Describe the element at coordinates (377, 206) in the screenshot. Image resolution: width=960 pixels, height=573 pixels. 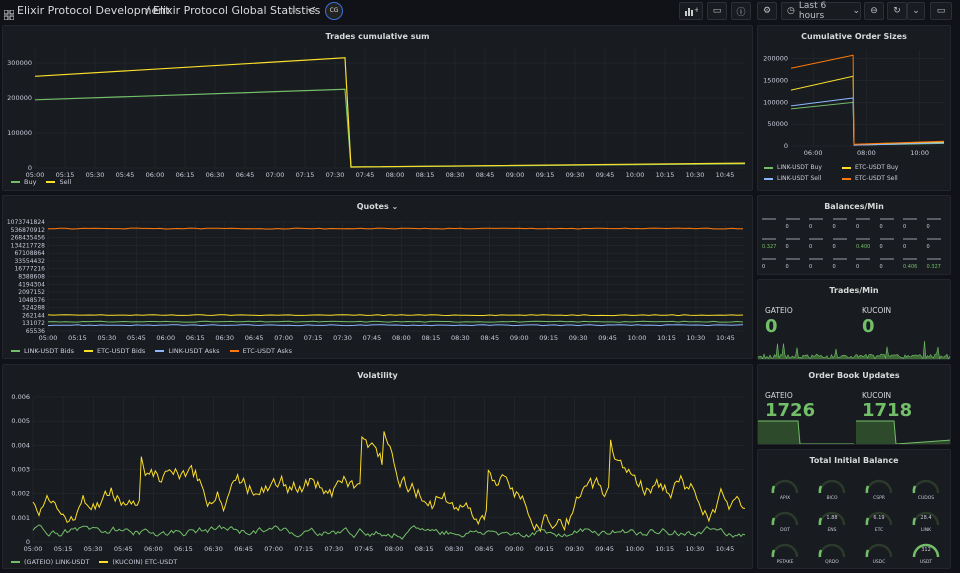
I see `panel-title: Quotes ⌄` at that location.